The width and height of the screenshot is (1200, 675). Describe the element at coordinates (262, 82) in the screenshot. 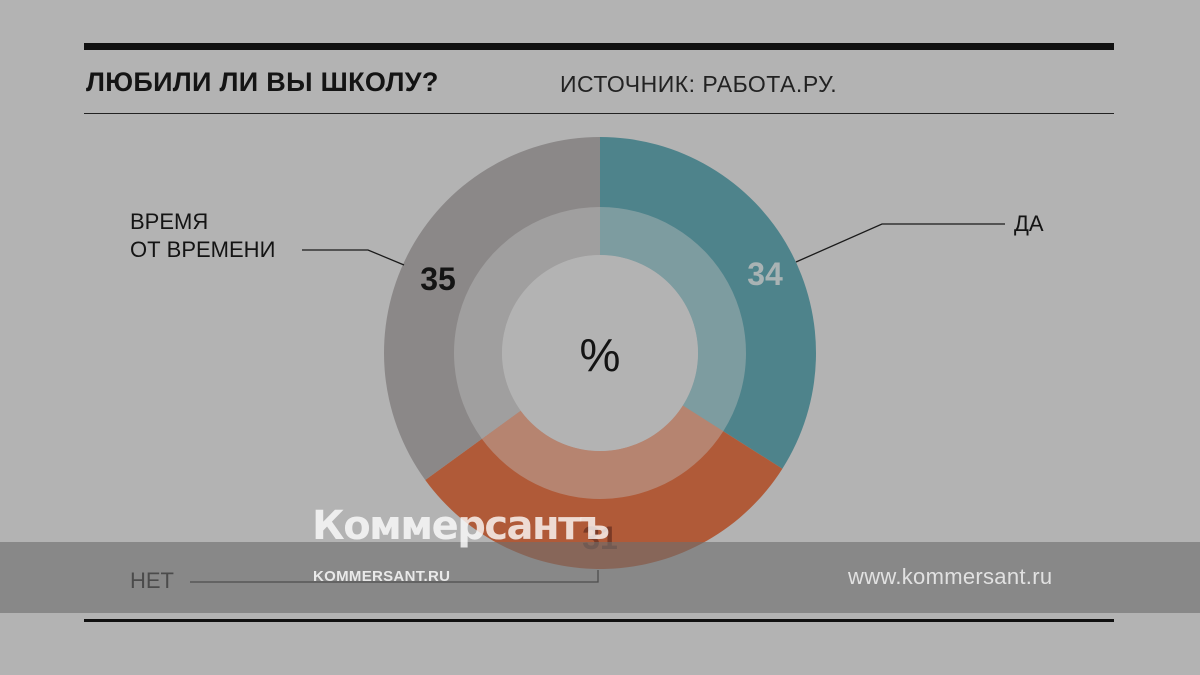

I see `chart-title: ЛЮБИЛИ ЛИ ВЫ ШКОЛУ?` at that location.